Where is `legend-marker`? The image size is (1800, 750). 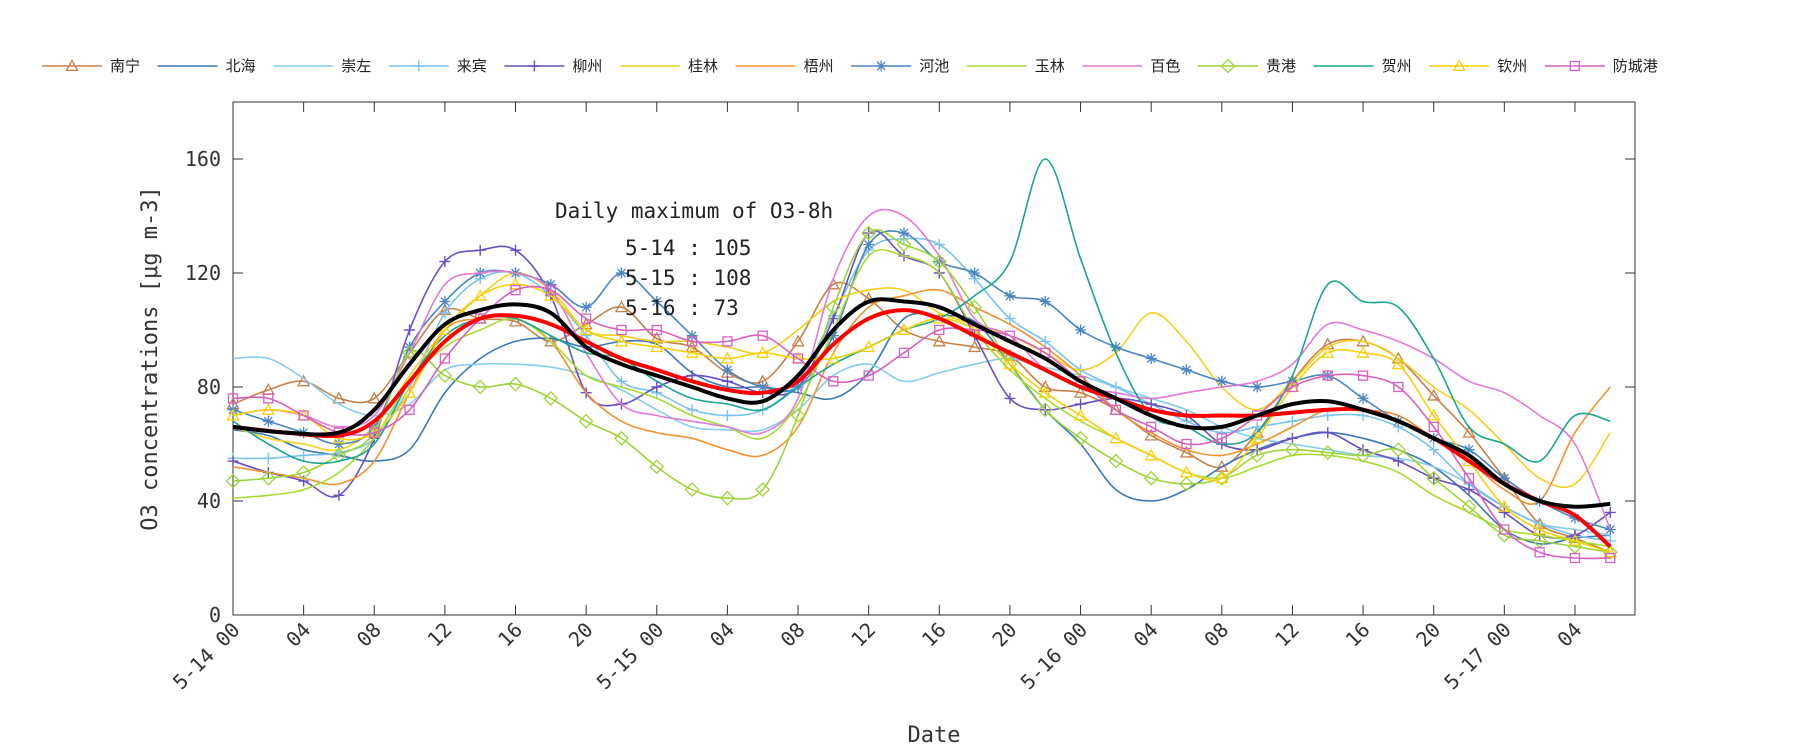 legend-marker is located at coordinates (419, 66).